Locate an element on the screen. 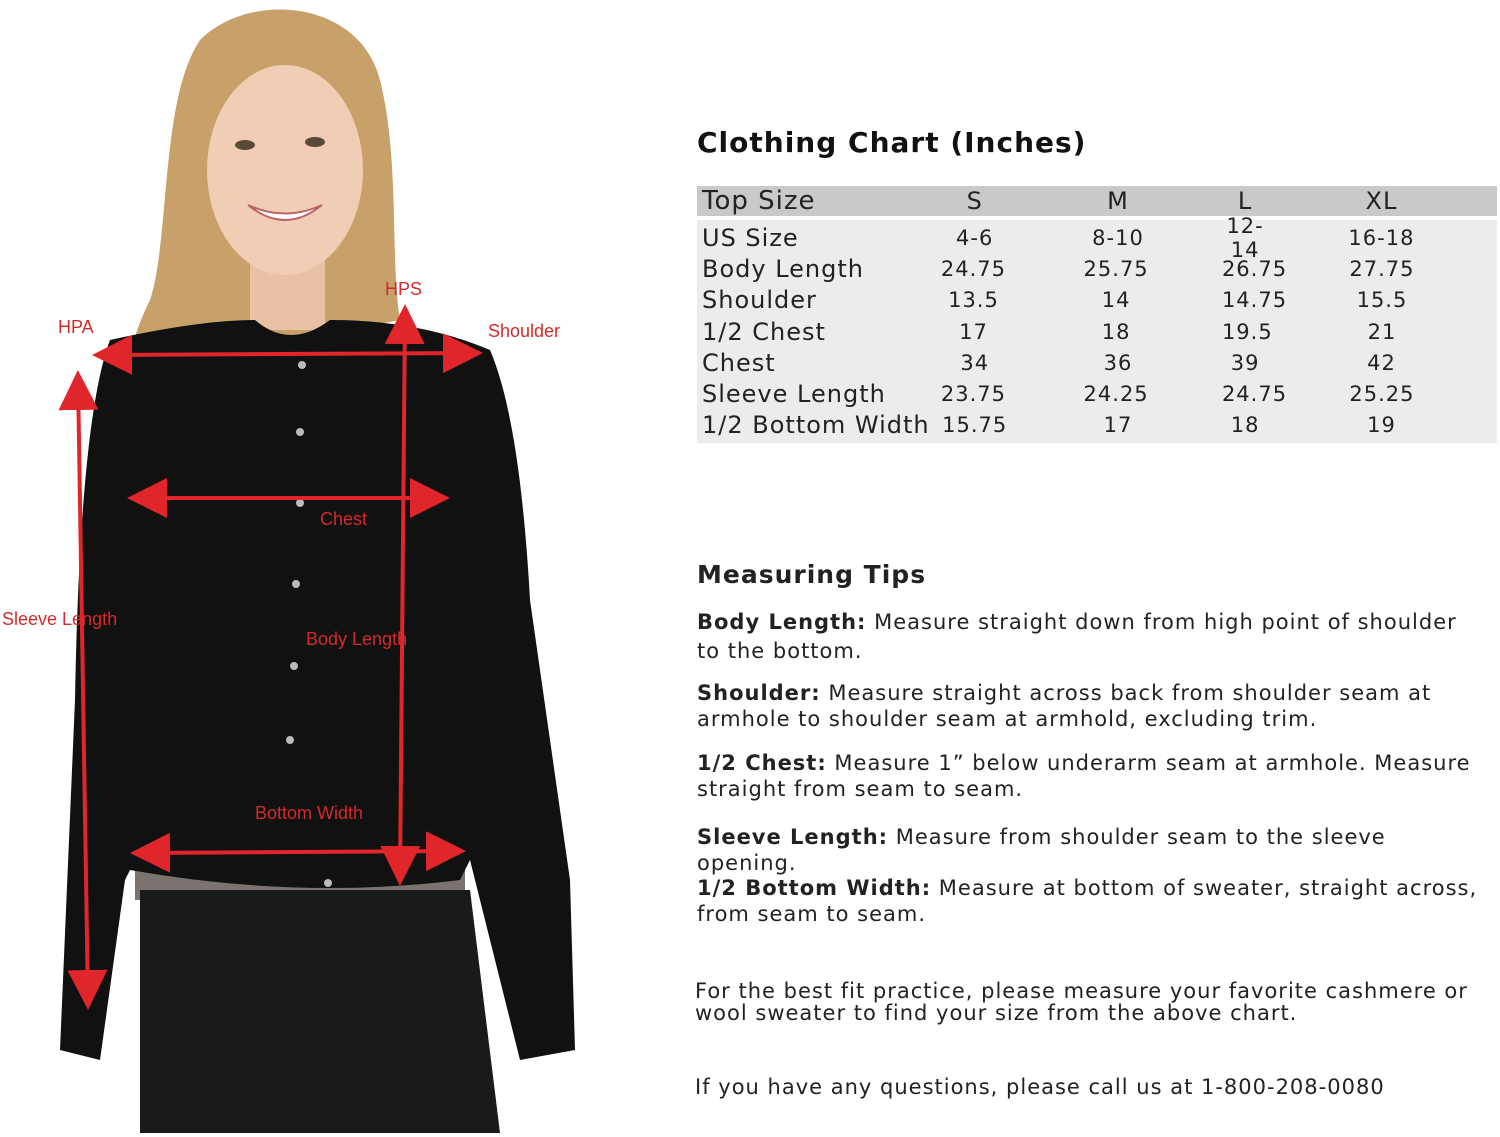 This screenshot has width=1500, height=1137. table-row: Chest 34 36 39 42 is located at coordinates (1097, 362).